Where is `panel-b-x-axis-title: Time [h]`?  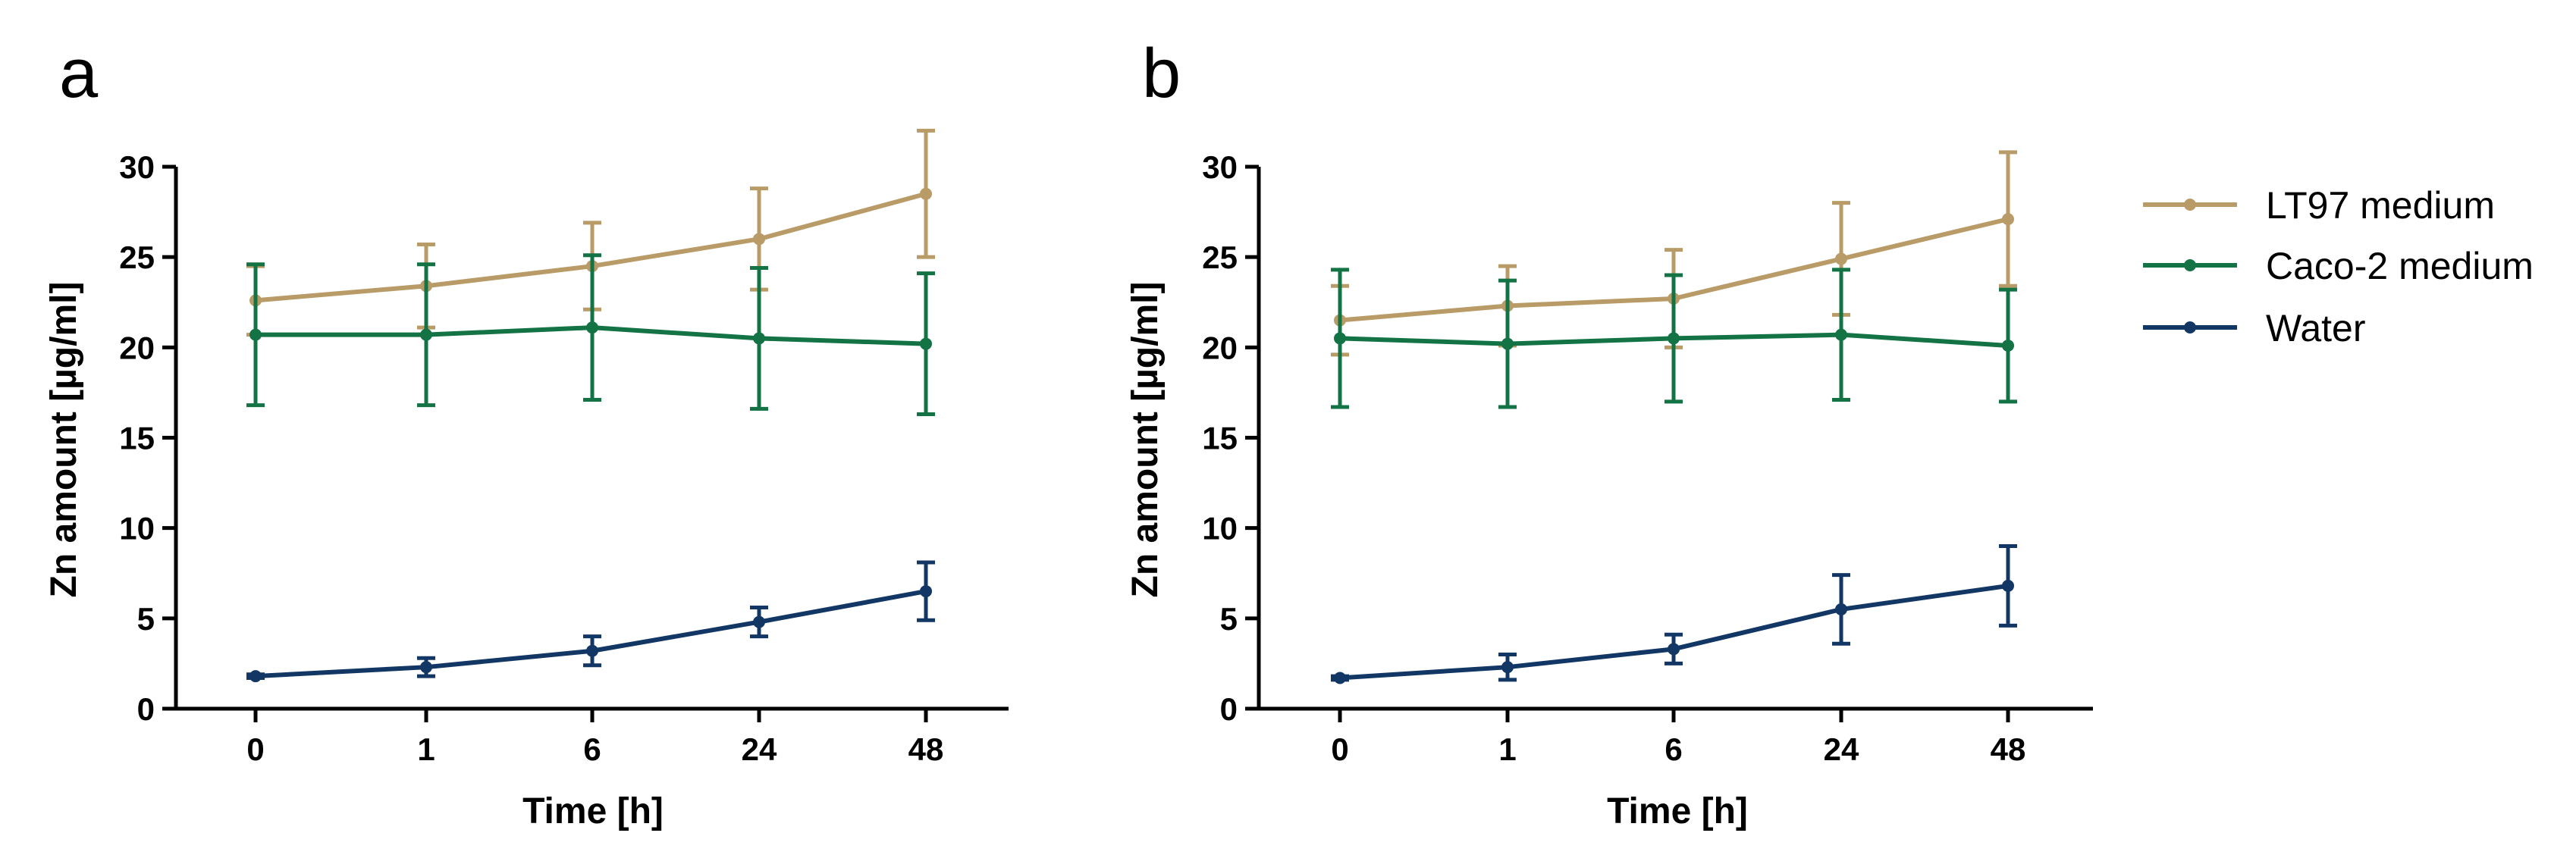
panel-b-x-axis-title: Time [h] is located at coordinates (1677, 811).